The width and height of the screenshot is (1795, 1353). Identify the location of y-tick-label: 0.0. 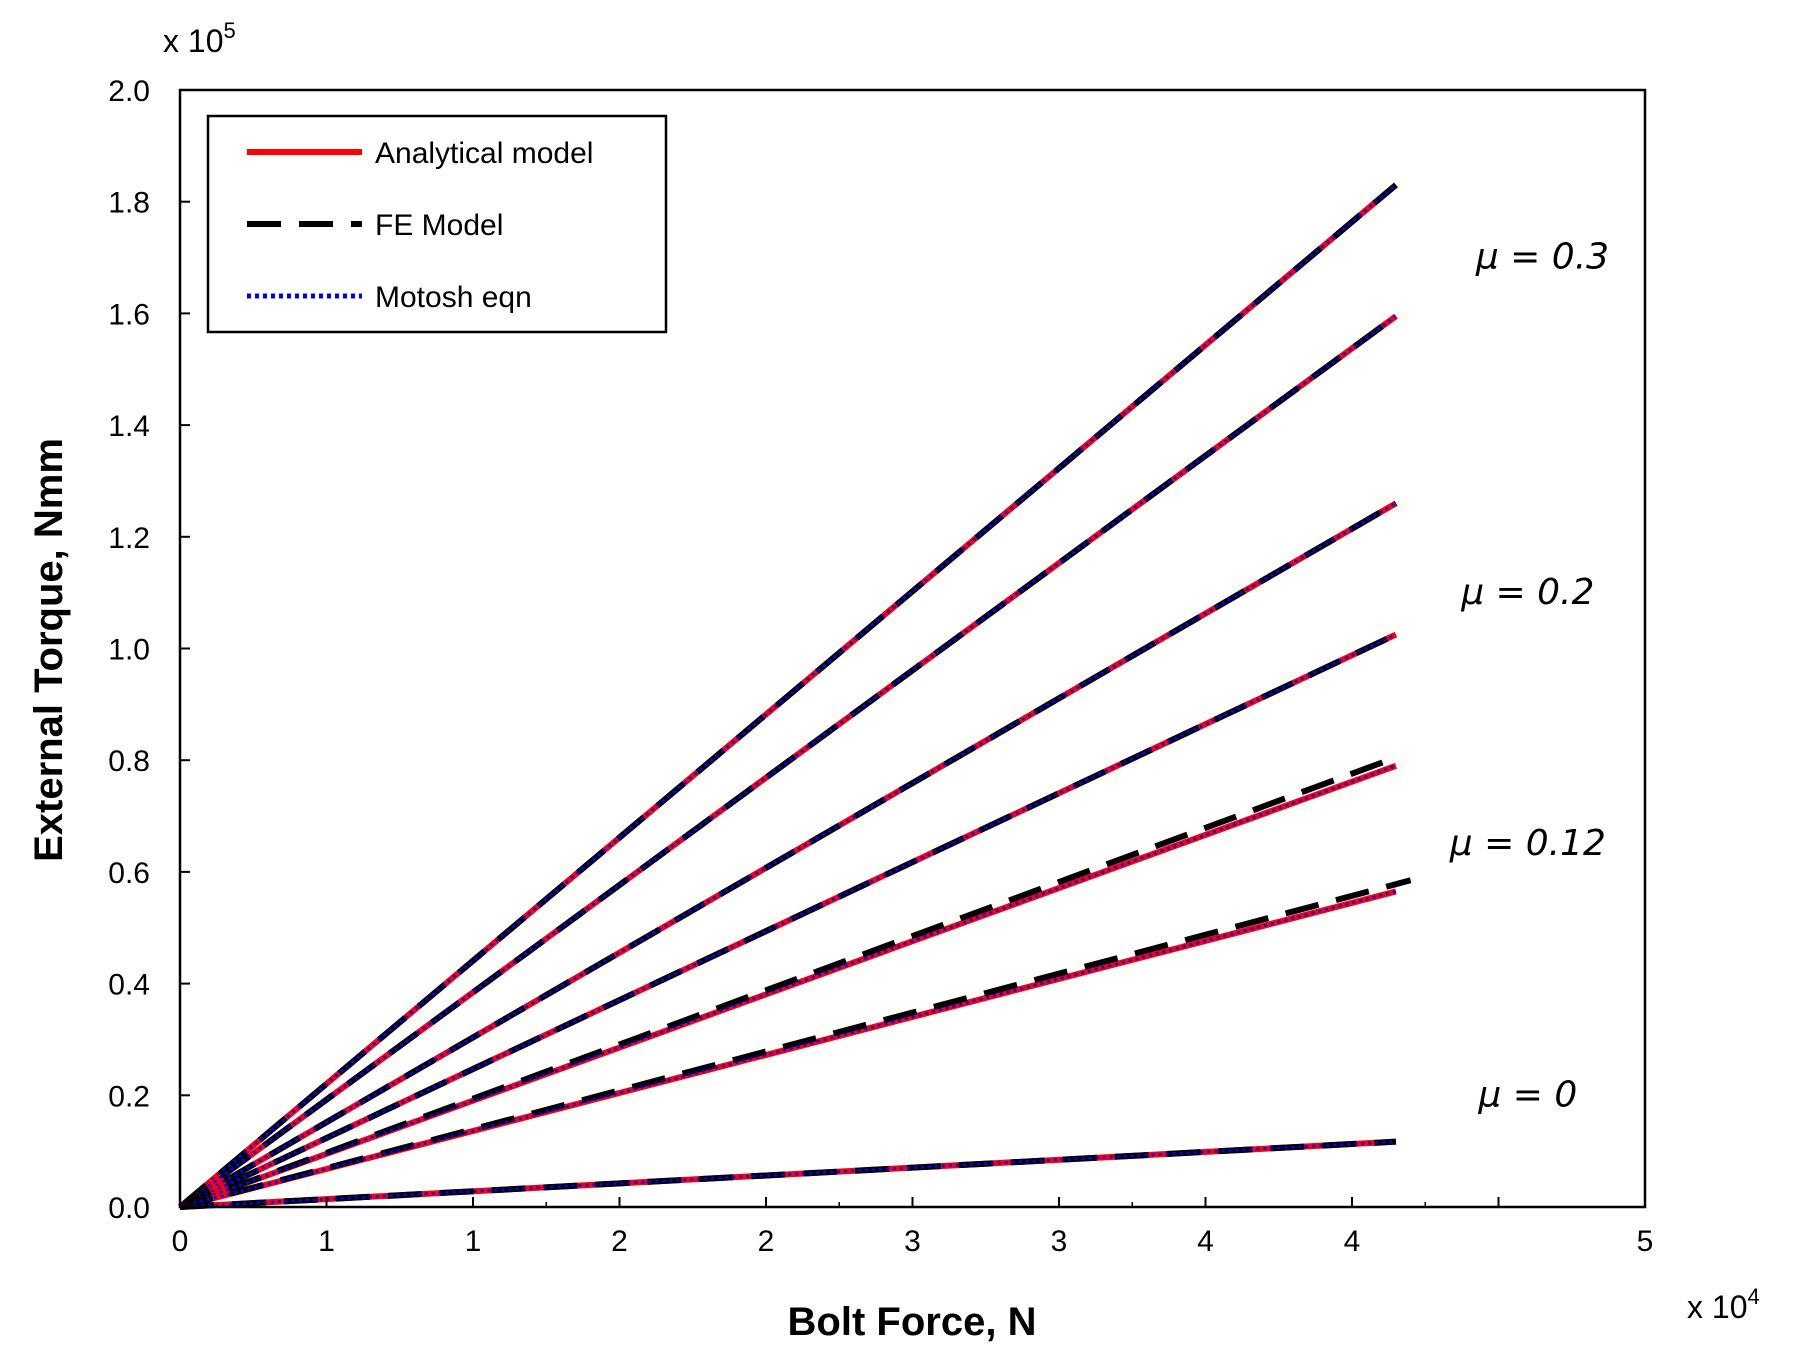
(129, 1208).